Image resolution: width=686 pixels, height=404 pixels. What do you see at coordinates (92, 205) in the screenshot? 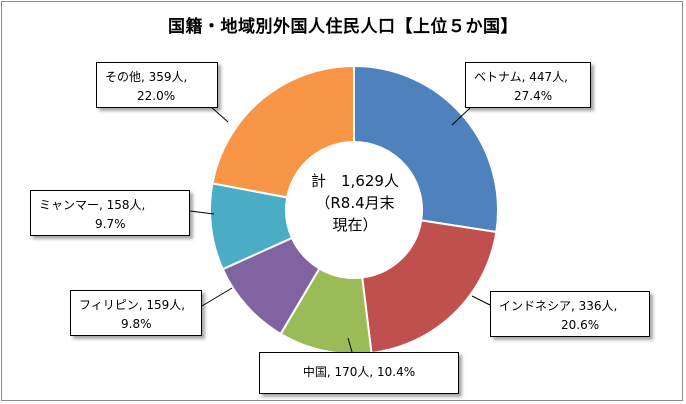
I see `label-myanmar-line1: ミャンマー, 158人,` at bounding box center [92, 205].